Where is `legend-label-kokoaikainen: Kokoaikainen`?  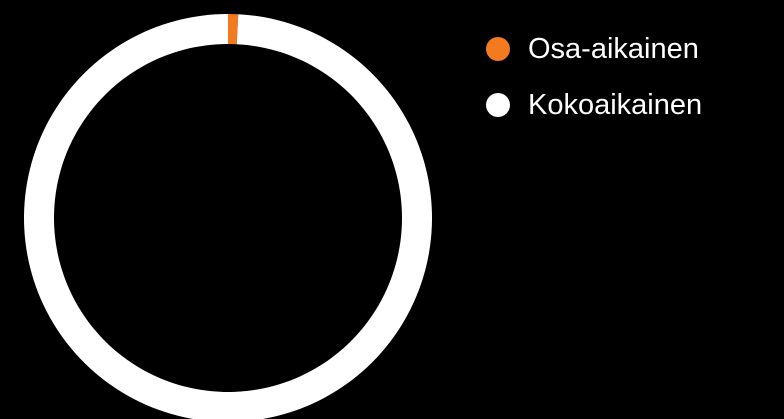
legend-label-kokoaikainen: Kokoaikainen is located at coordinates (615, 105).